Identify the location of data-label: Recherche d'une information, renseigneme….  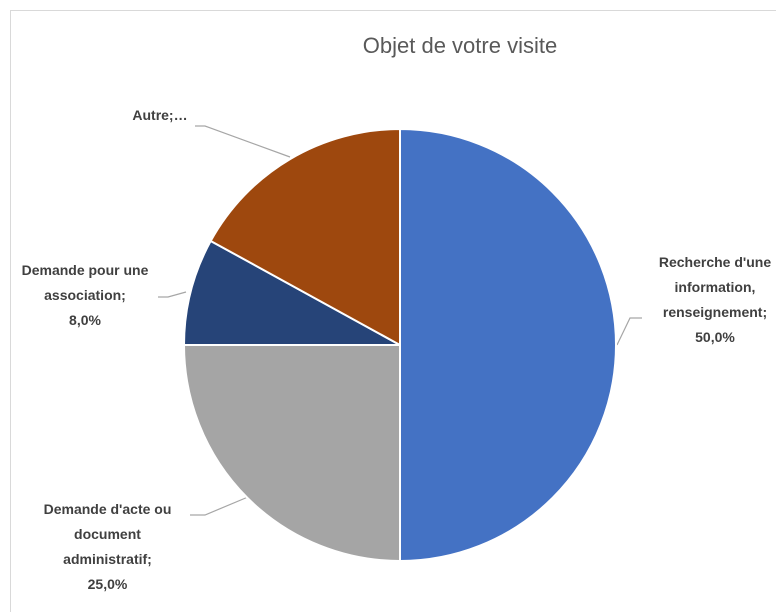
(708, 300).